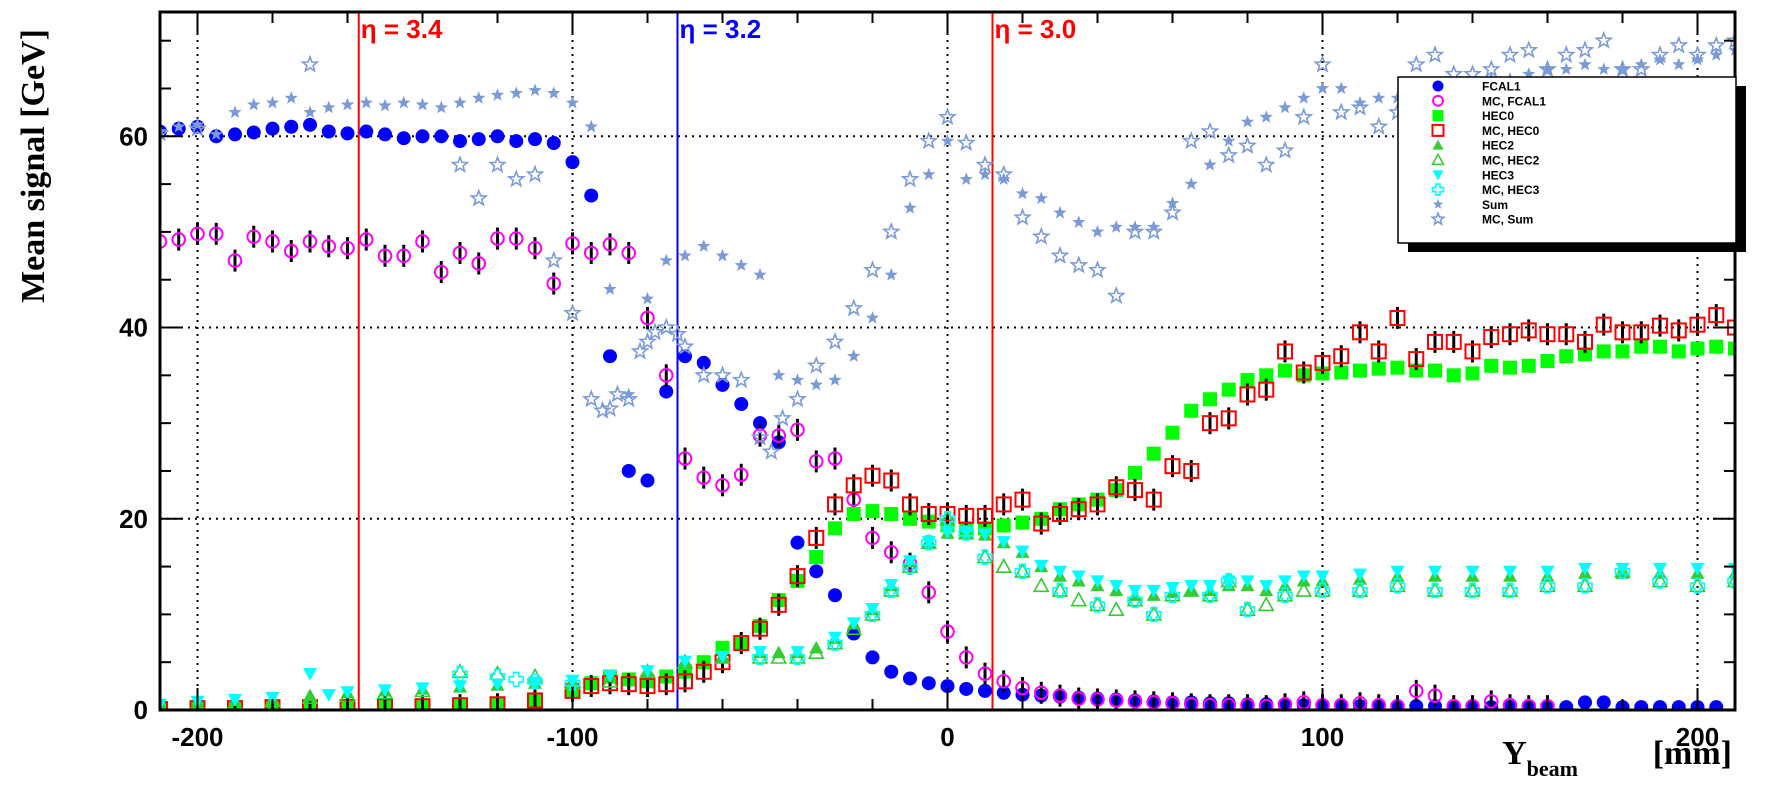 The width and height of the screenshot is (1773, 786). I want to click on y-tick-label: 60, so click(133, 136).